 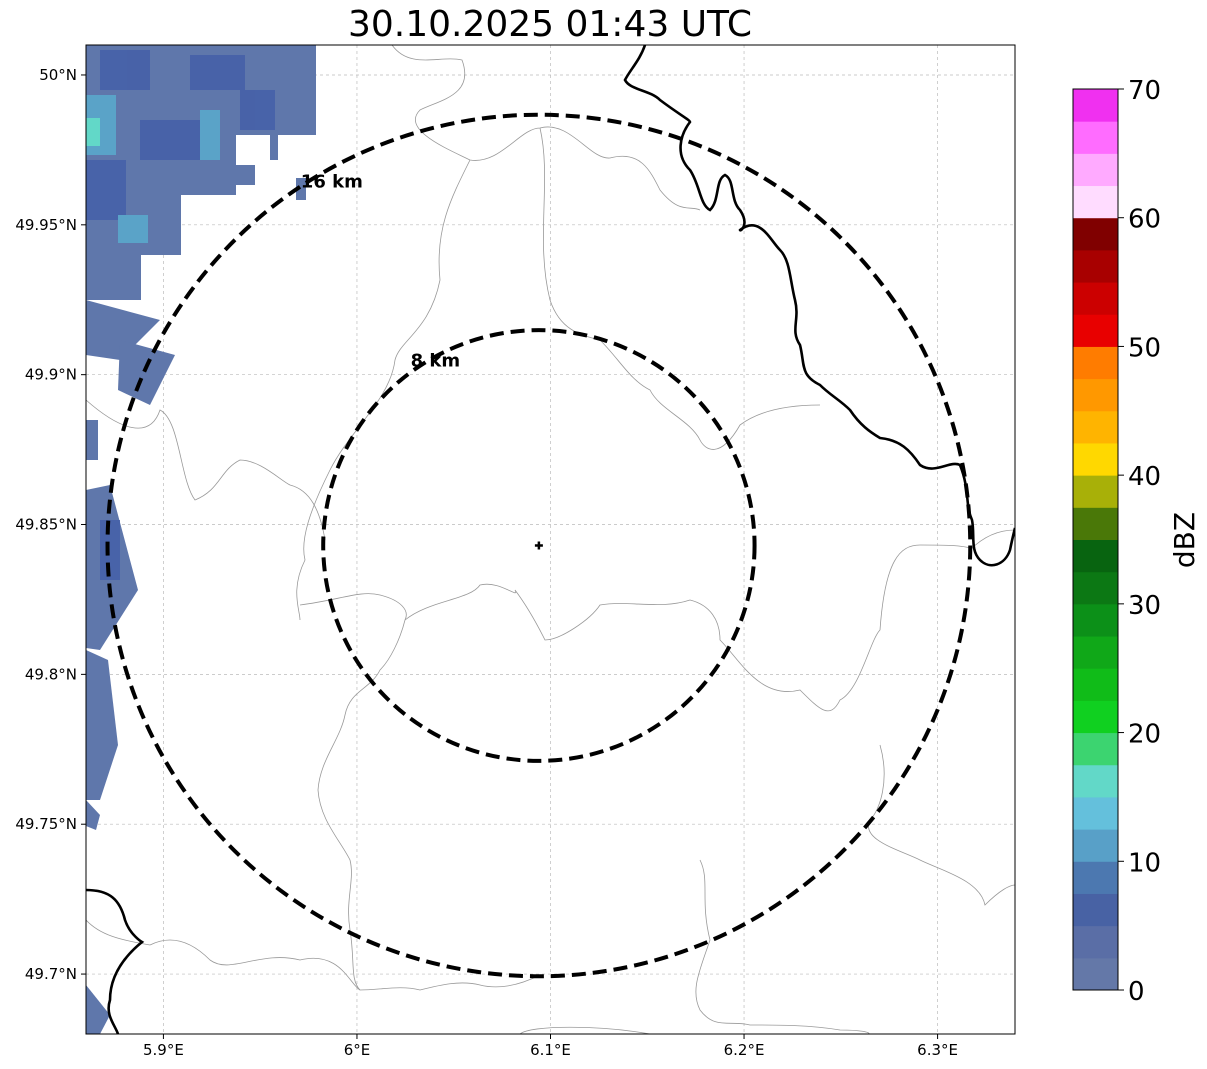 I want to click on y-tick-label: 49.9°N, so click(x=51, y=375).